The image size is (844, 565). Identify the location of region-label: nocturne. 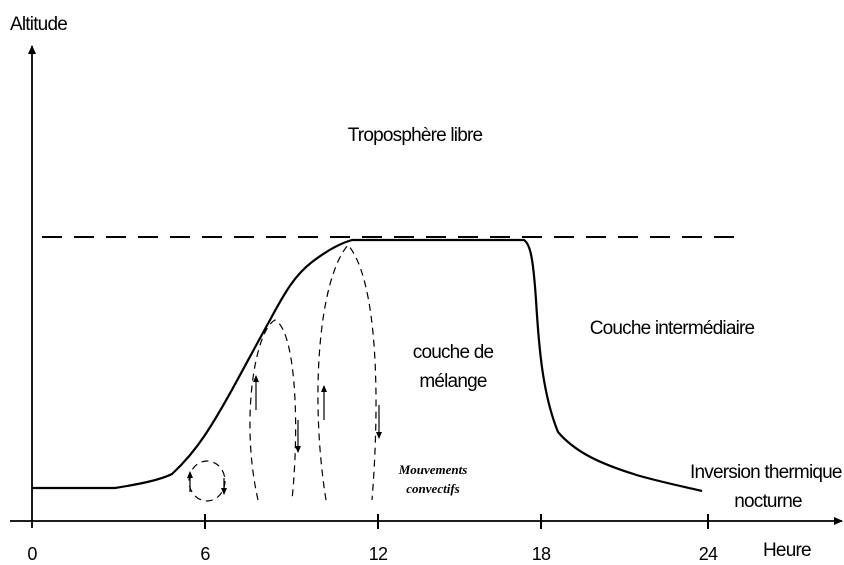
(768, 501).